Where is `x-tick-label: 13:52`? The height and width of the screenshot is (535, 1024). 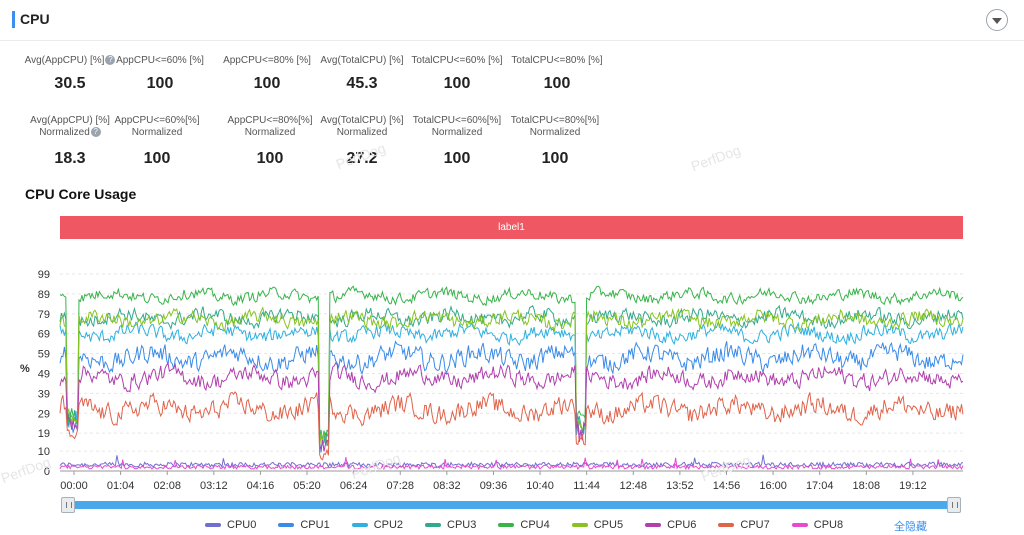 x-tick-label: 13:52 is located at coordinates (680, 486).